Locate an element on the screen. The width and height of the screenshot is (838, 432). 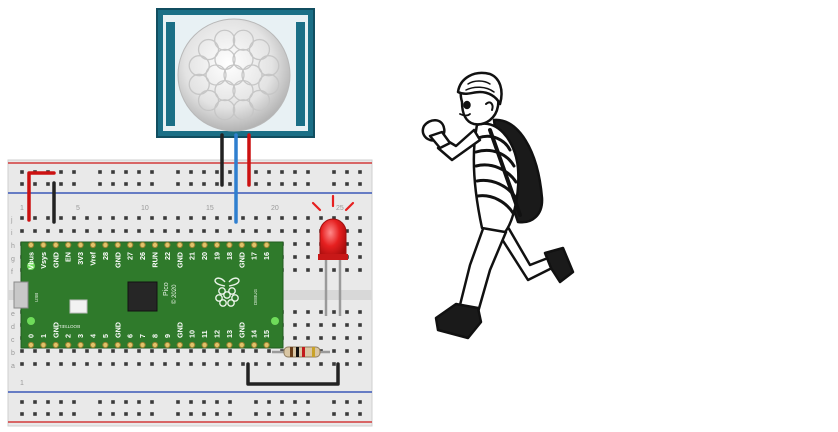
logo-berry is located at coordinates (227, 295).